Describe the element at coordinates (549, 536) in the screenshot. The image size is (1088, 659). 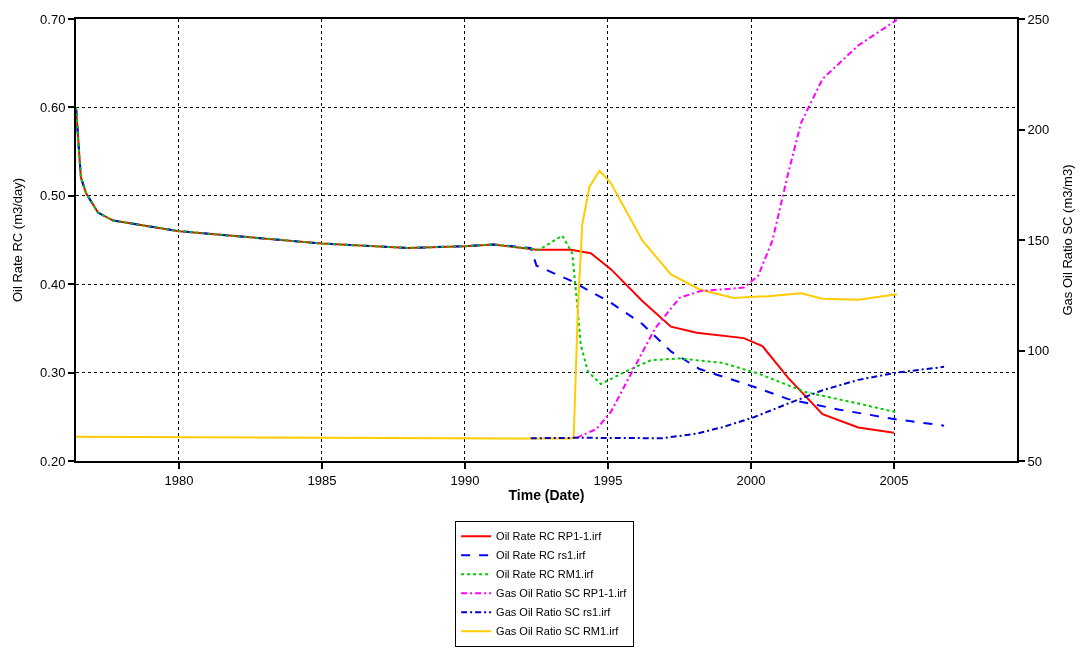
I see `legend-label: Oil Rate RC RP1-1.irf` at that location.